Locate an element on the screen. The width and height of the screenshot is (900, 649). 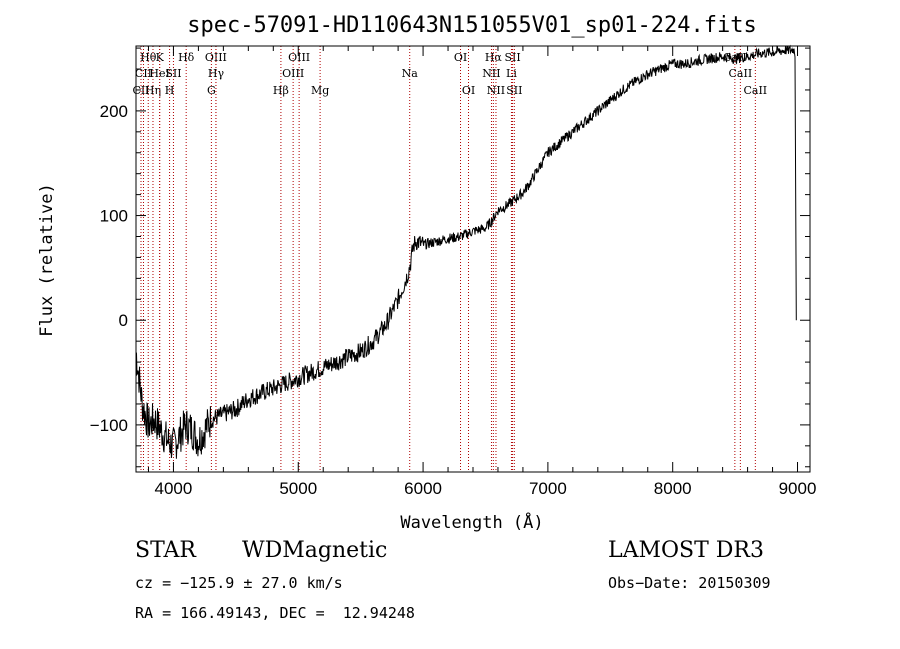
x-axis-label: Wavelength (Å) is located at coordinates (471, 522).